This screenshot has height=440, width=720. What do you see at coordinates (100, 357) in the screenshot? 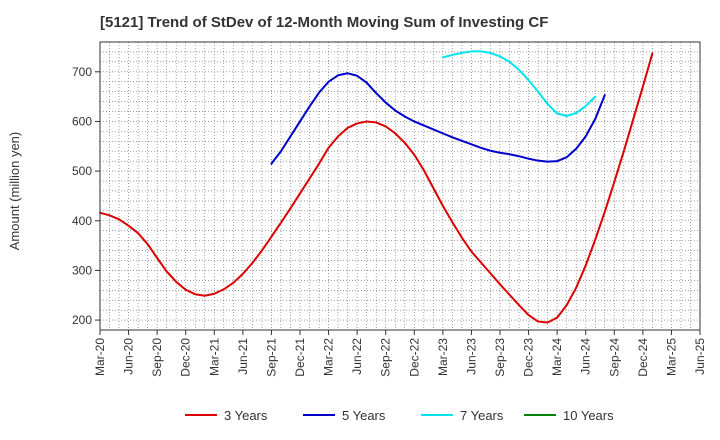
I see `x-tick-label: Mar-20` at bounding box center [100, 357].